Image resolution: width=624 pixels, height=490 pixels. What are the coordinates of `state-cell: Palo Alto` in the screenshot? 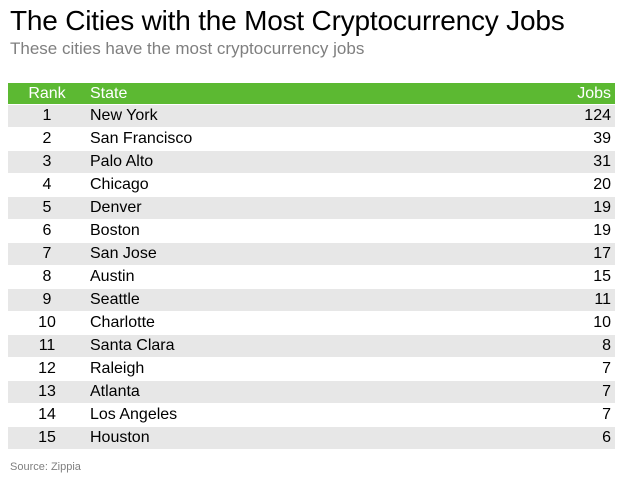 It's located at (288, 162).